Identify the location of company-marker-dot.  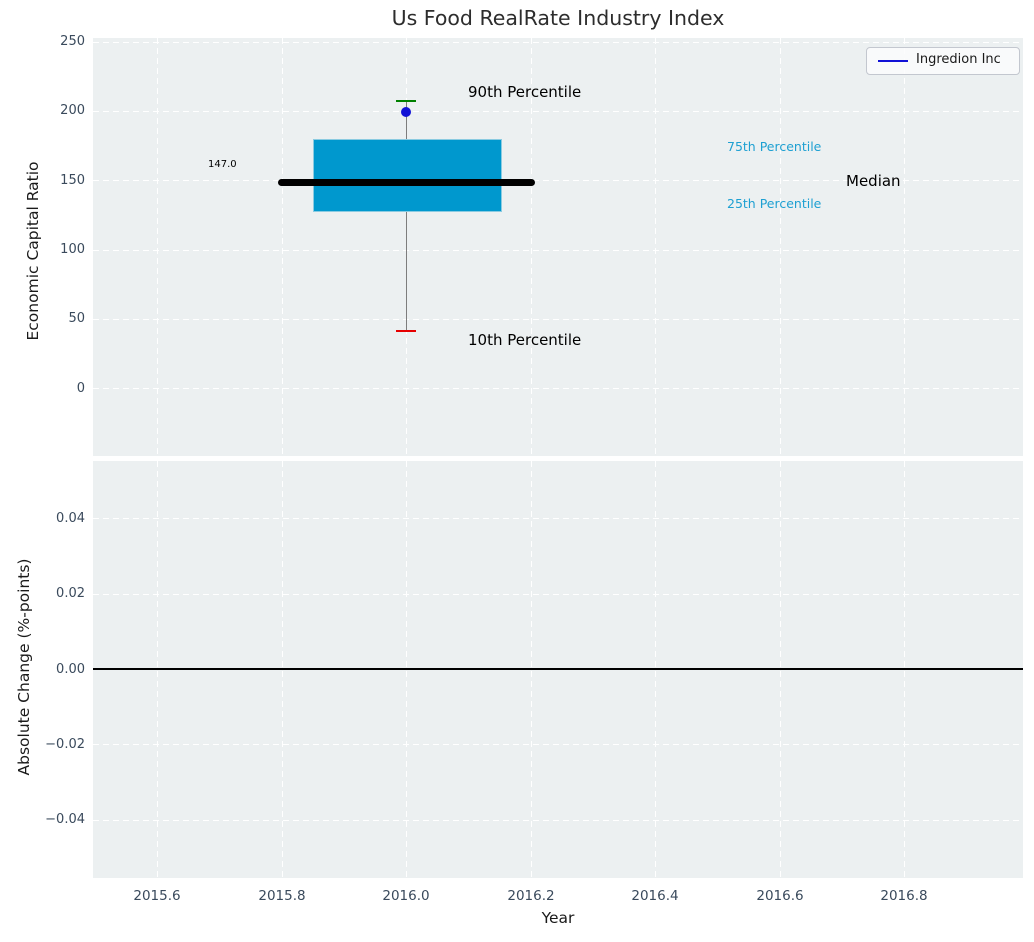
(406, 112).